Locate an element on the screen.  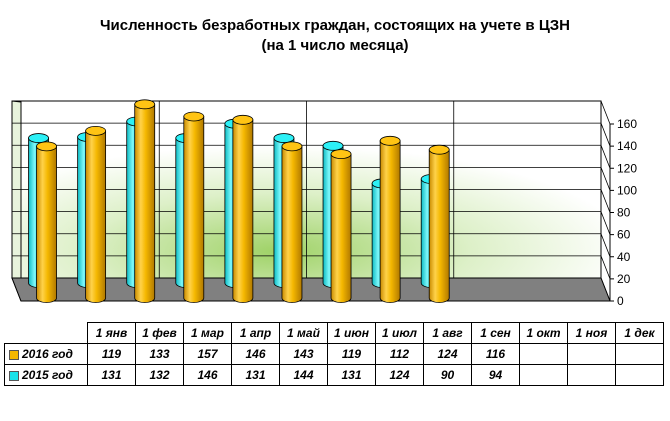
y-tick-label: 0 is located at coordinates (620, 301).